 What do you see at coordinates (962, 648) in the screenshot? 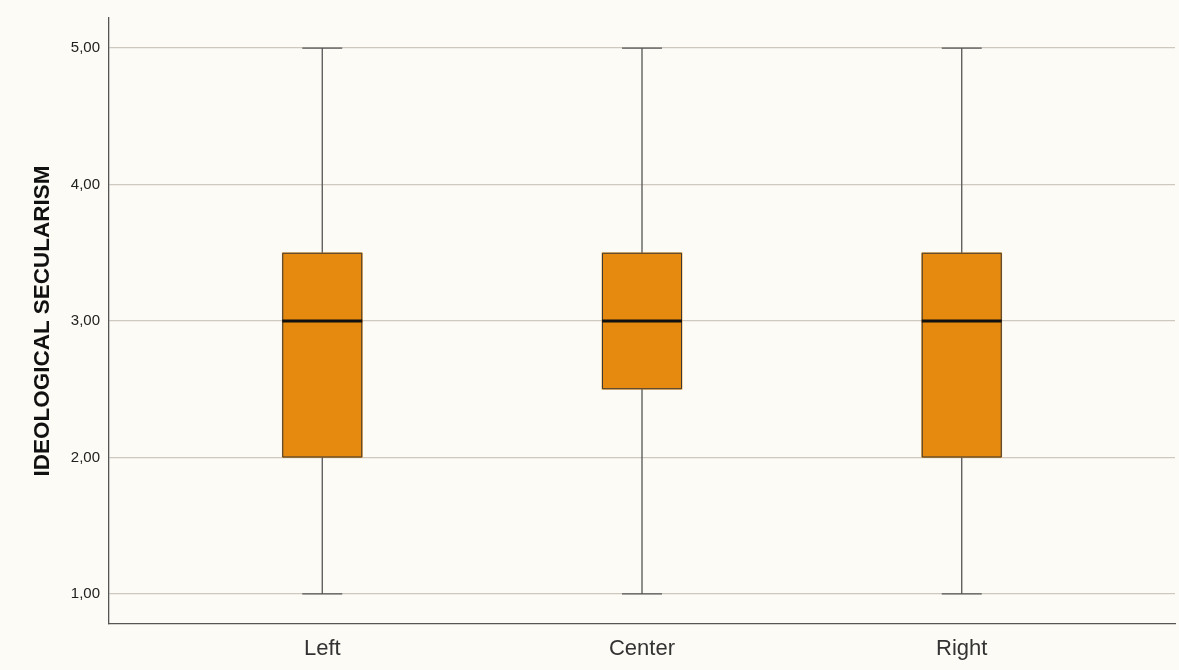
I see `x-tick-label: Right` at bounding box center [962, 648].